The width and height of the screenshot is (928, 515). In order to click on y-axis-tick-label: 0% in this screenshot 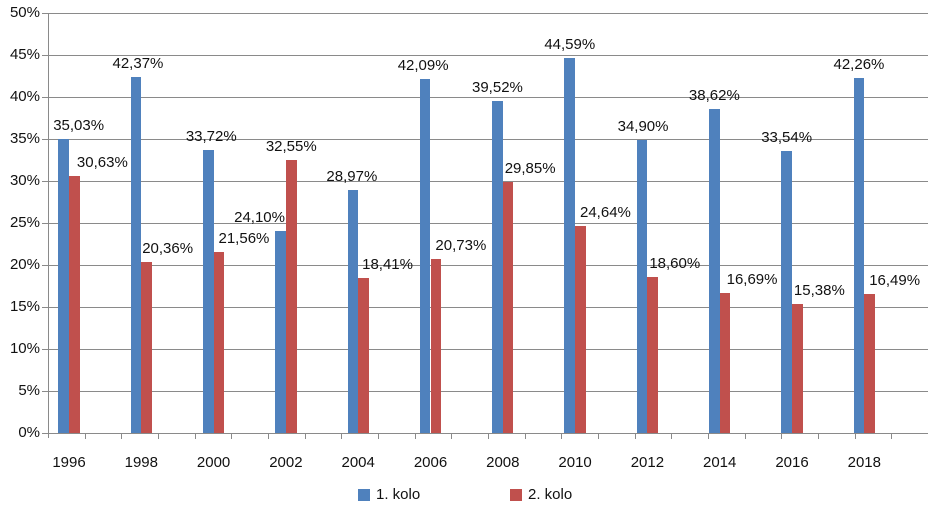, I will do `click(29, 432)`.